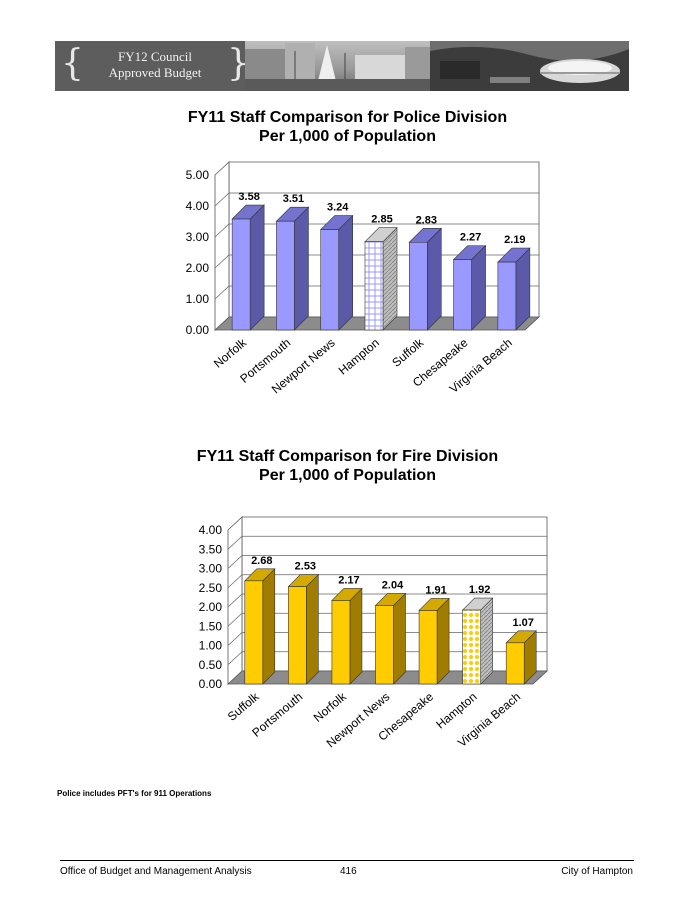  I want to click on y-tick-label: 0.50, so click(211, 665).